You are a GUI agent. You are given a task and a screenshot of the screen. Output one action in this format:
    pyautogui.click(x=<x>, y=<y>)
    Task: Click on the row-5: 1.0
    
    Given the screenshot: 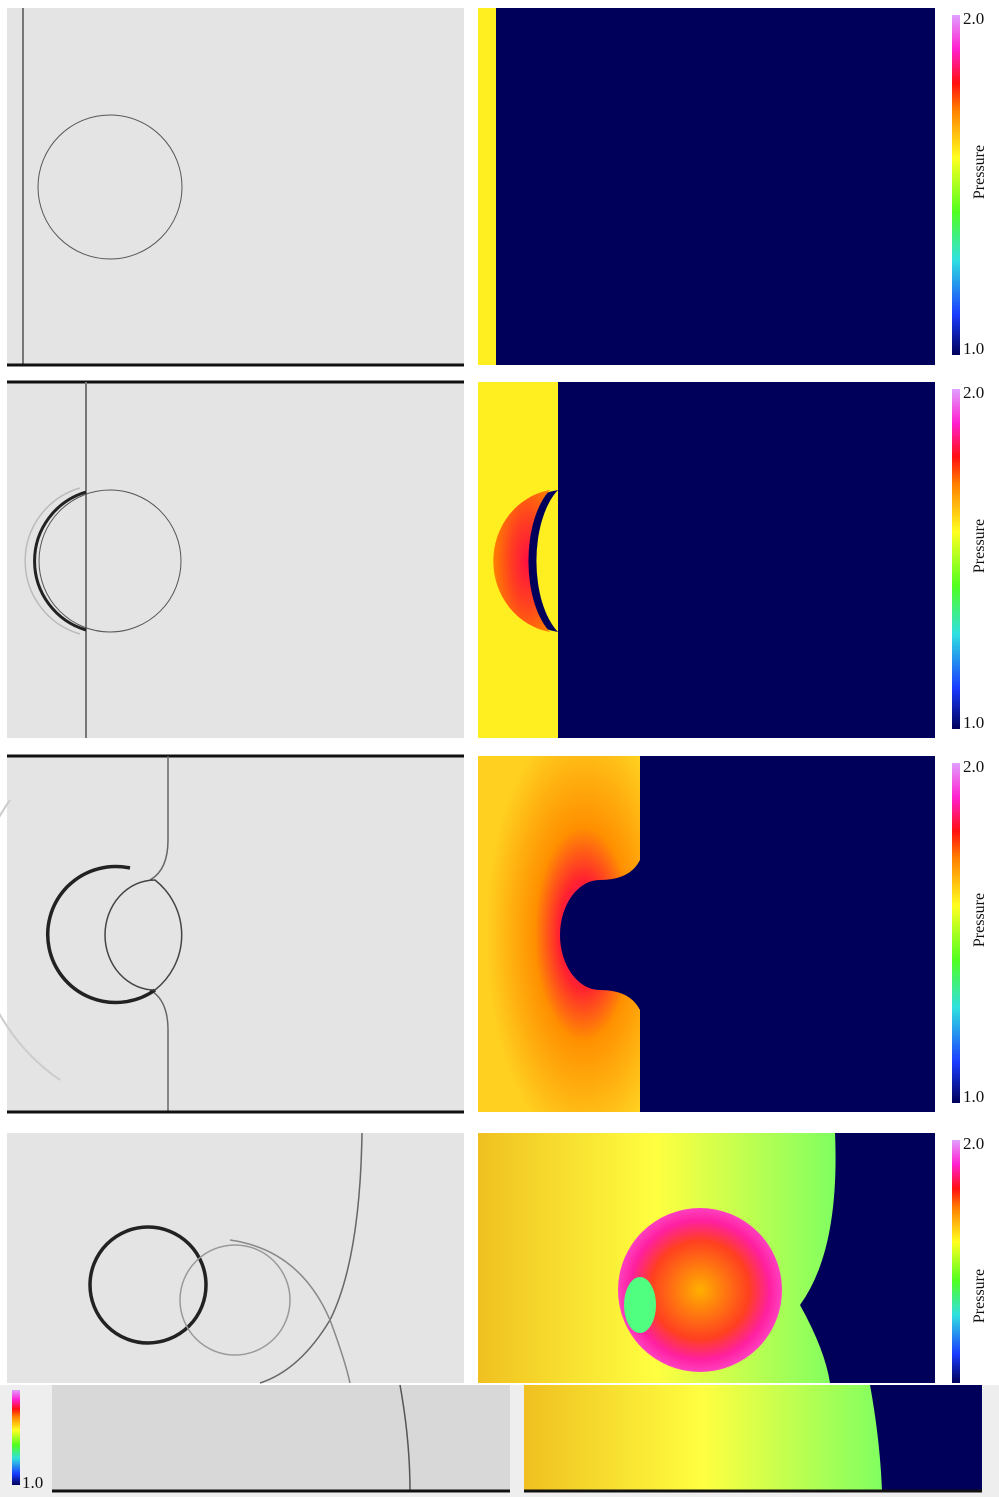 What is the action you would take?
    pyautogui.click(x=499, y=1440)
    